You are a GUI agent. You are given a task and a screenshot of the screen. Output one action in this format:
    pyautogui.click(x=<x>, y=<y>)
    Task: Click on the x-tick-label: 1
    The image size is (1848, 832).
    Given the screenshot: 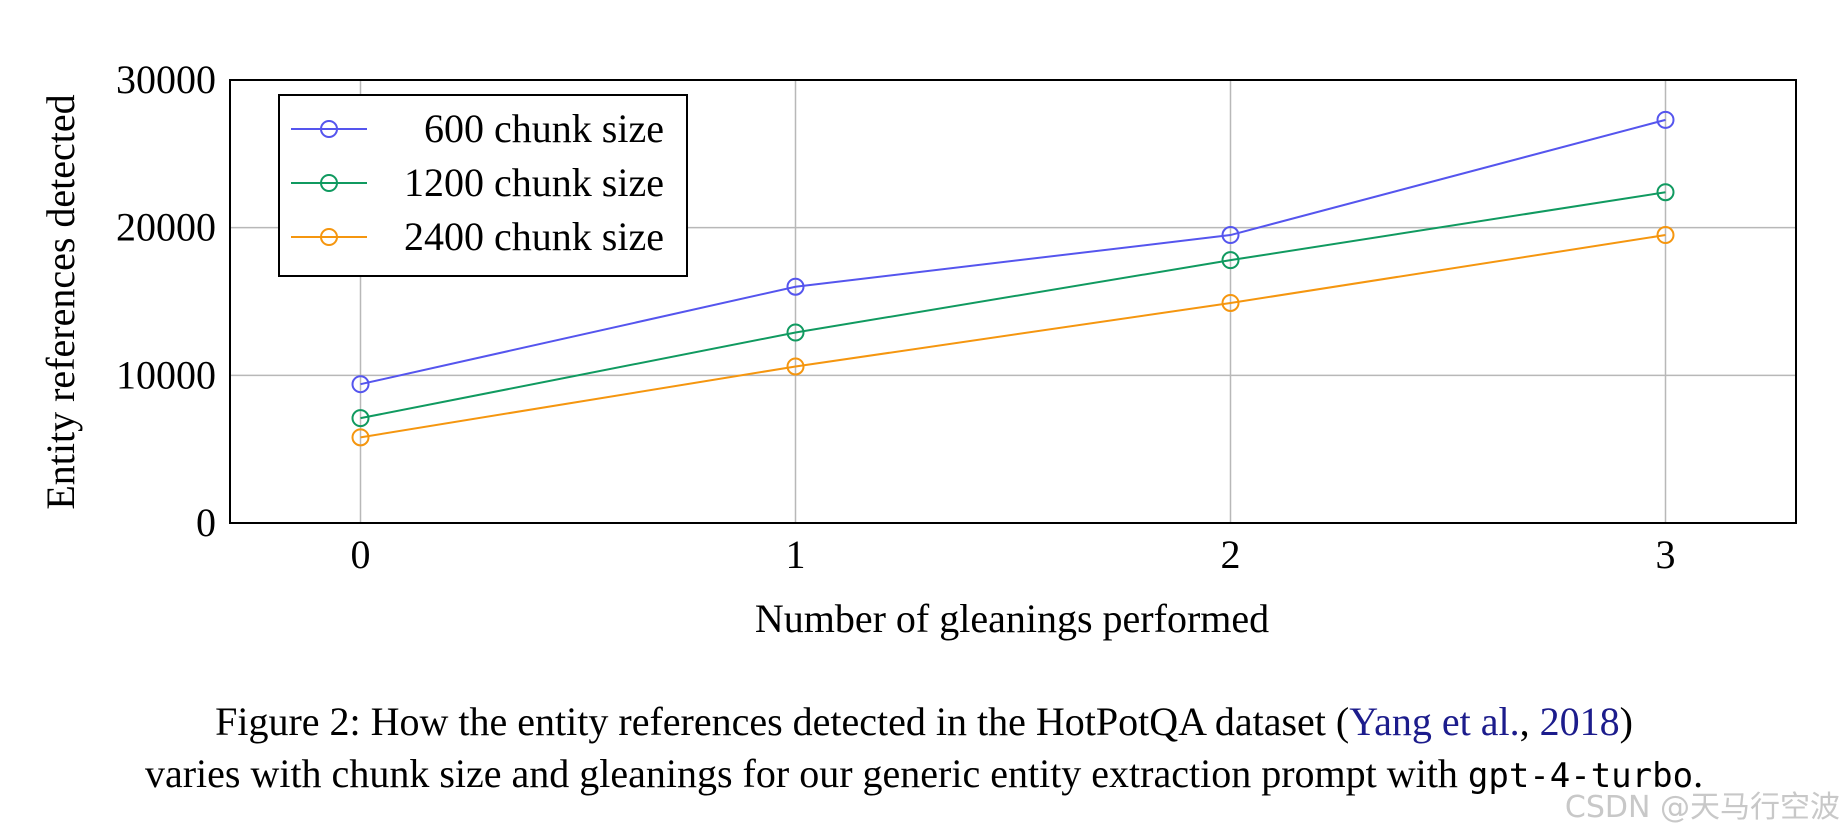 What is the action you would take?
    pyautogui.click(x=796, y=554)
    